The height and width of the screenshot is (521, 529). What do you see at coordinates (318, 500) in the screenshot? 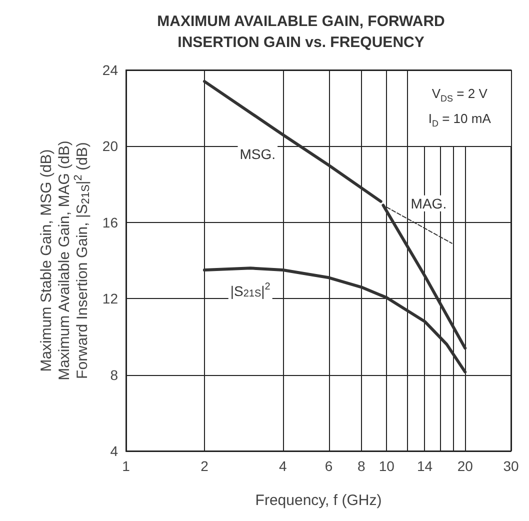
I see `x-axis-title: Frequency, f (GHz)` at bounding box center [318, 500].